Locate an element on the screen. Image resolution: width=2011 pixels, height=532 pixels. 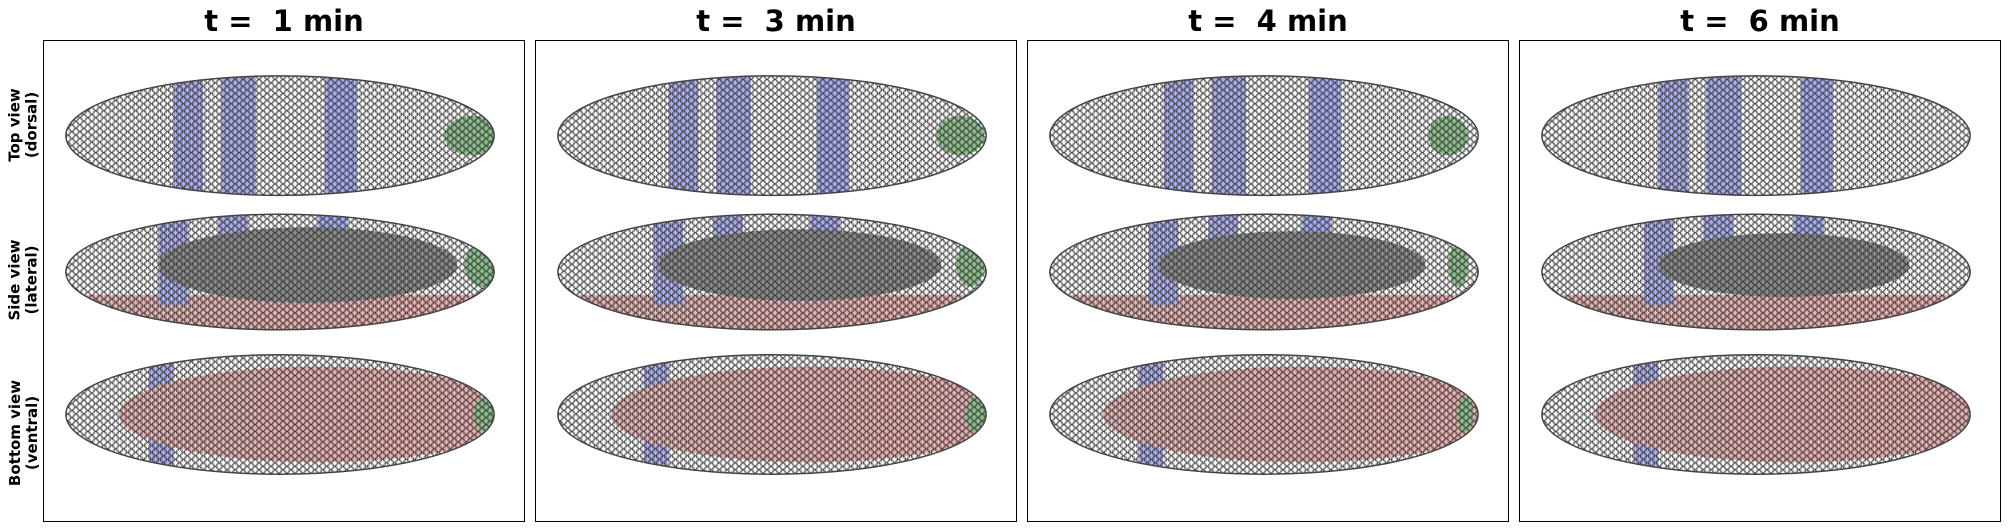
row-label-bottom: Bottom view (ventral) is located at coordinates (24, 432).